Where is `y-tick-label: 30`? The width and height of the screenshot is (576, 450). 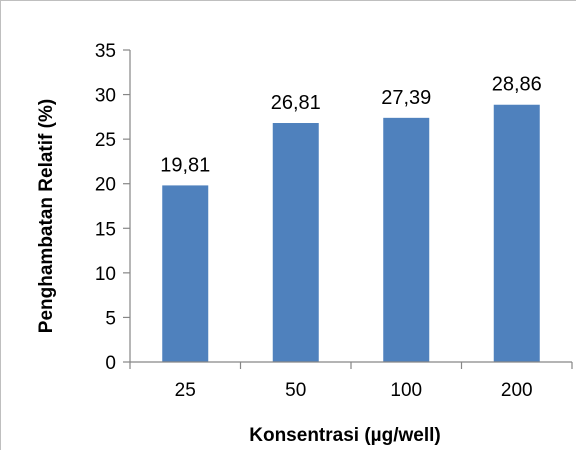 y-tick-label: 30 is located at coordinates (105, 96).